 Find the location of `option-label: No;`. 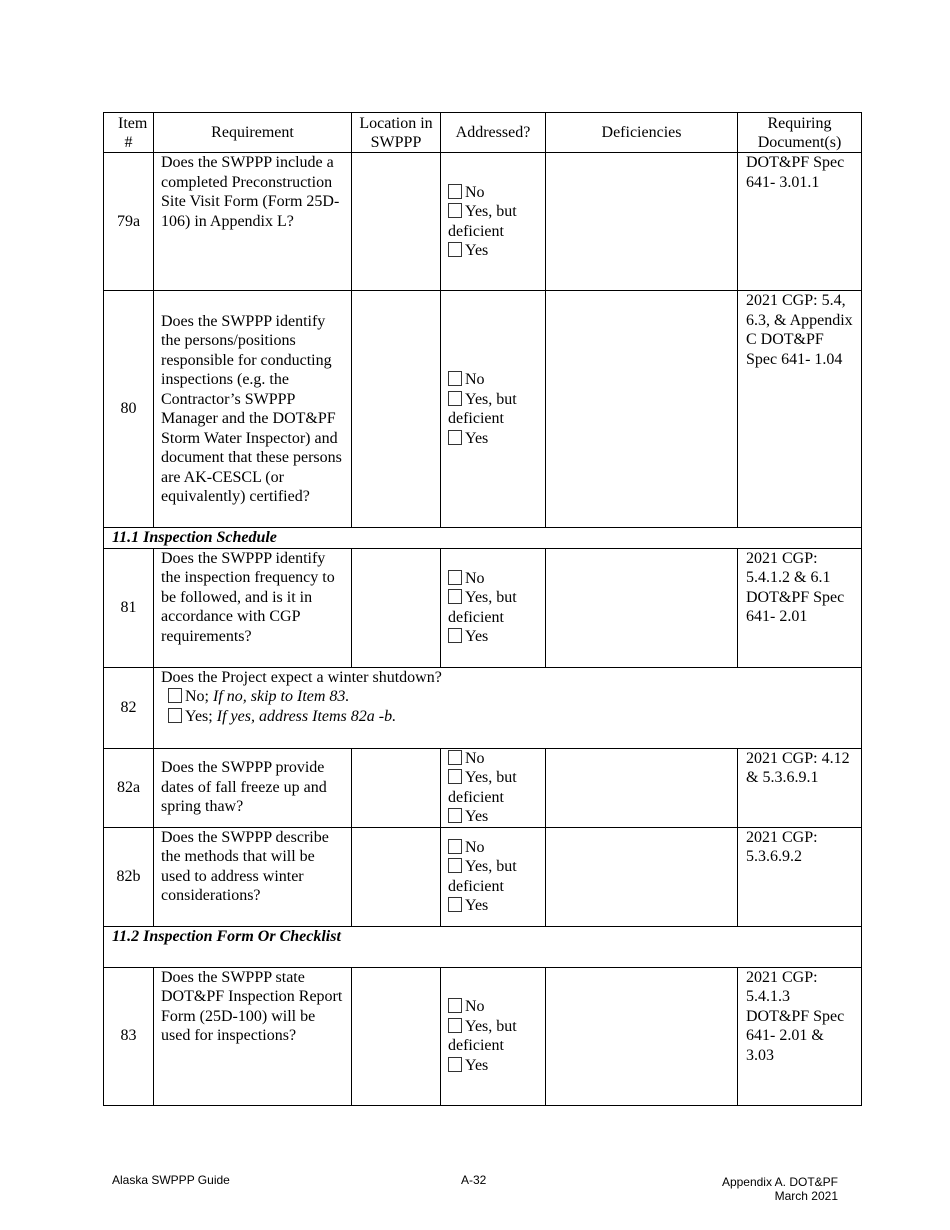

option-label: No; is located at coordinates (197, 696).